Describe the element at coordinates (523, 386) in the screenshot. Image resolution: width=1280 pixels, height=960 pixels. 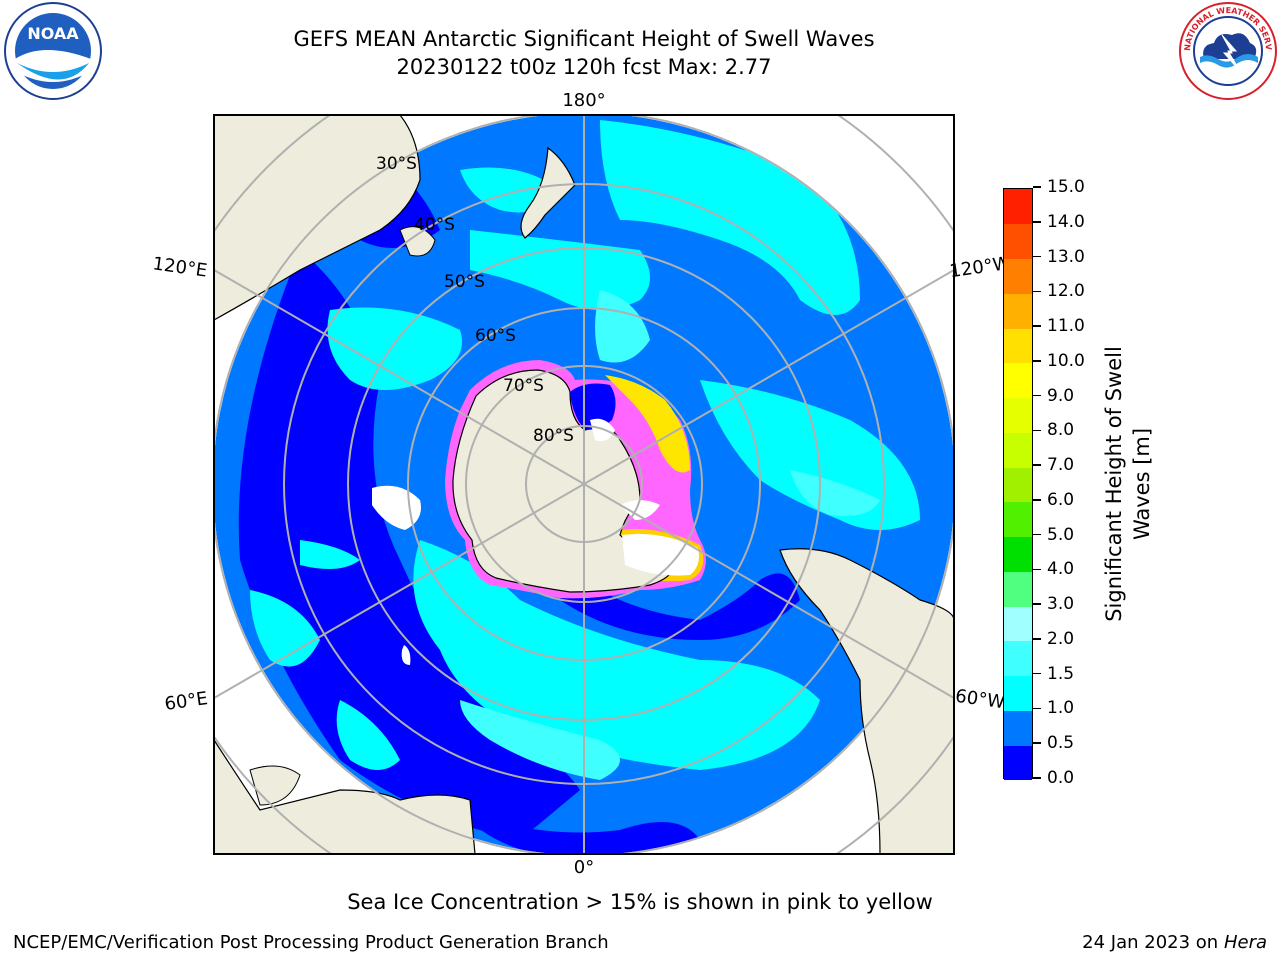
I see `lat-label-70s: 70°S` at that location.